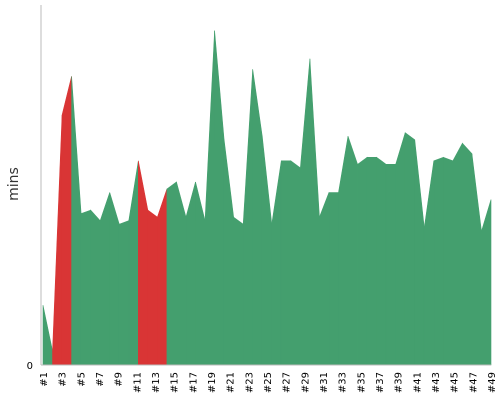 The height and width of the screenshot is (400, 500). Describe the element at coordinates (249, 382) in the screenshot. I see `x-tick-label: #23` at that location.